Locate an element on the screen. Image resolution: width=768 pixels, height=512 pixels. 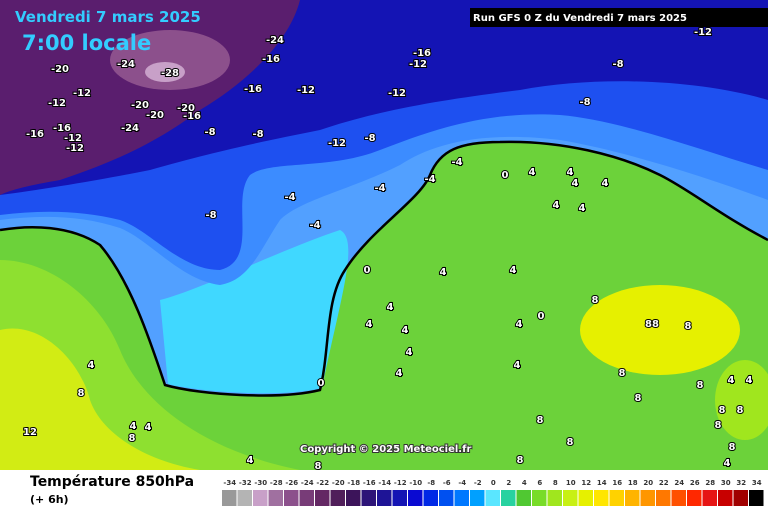
copyright: Copyright © 2025 Meteociel.fr is located at coordinates (385, 449).